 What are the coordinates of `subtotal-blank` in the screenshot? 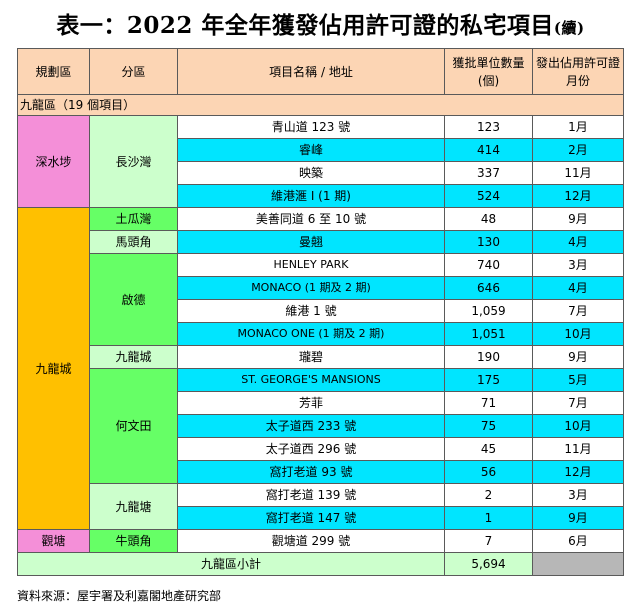 It's located at (578, 564).